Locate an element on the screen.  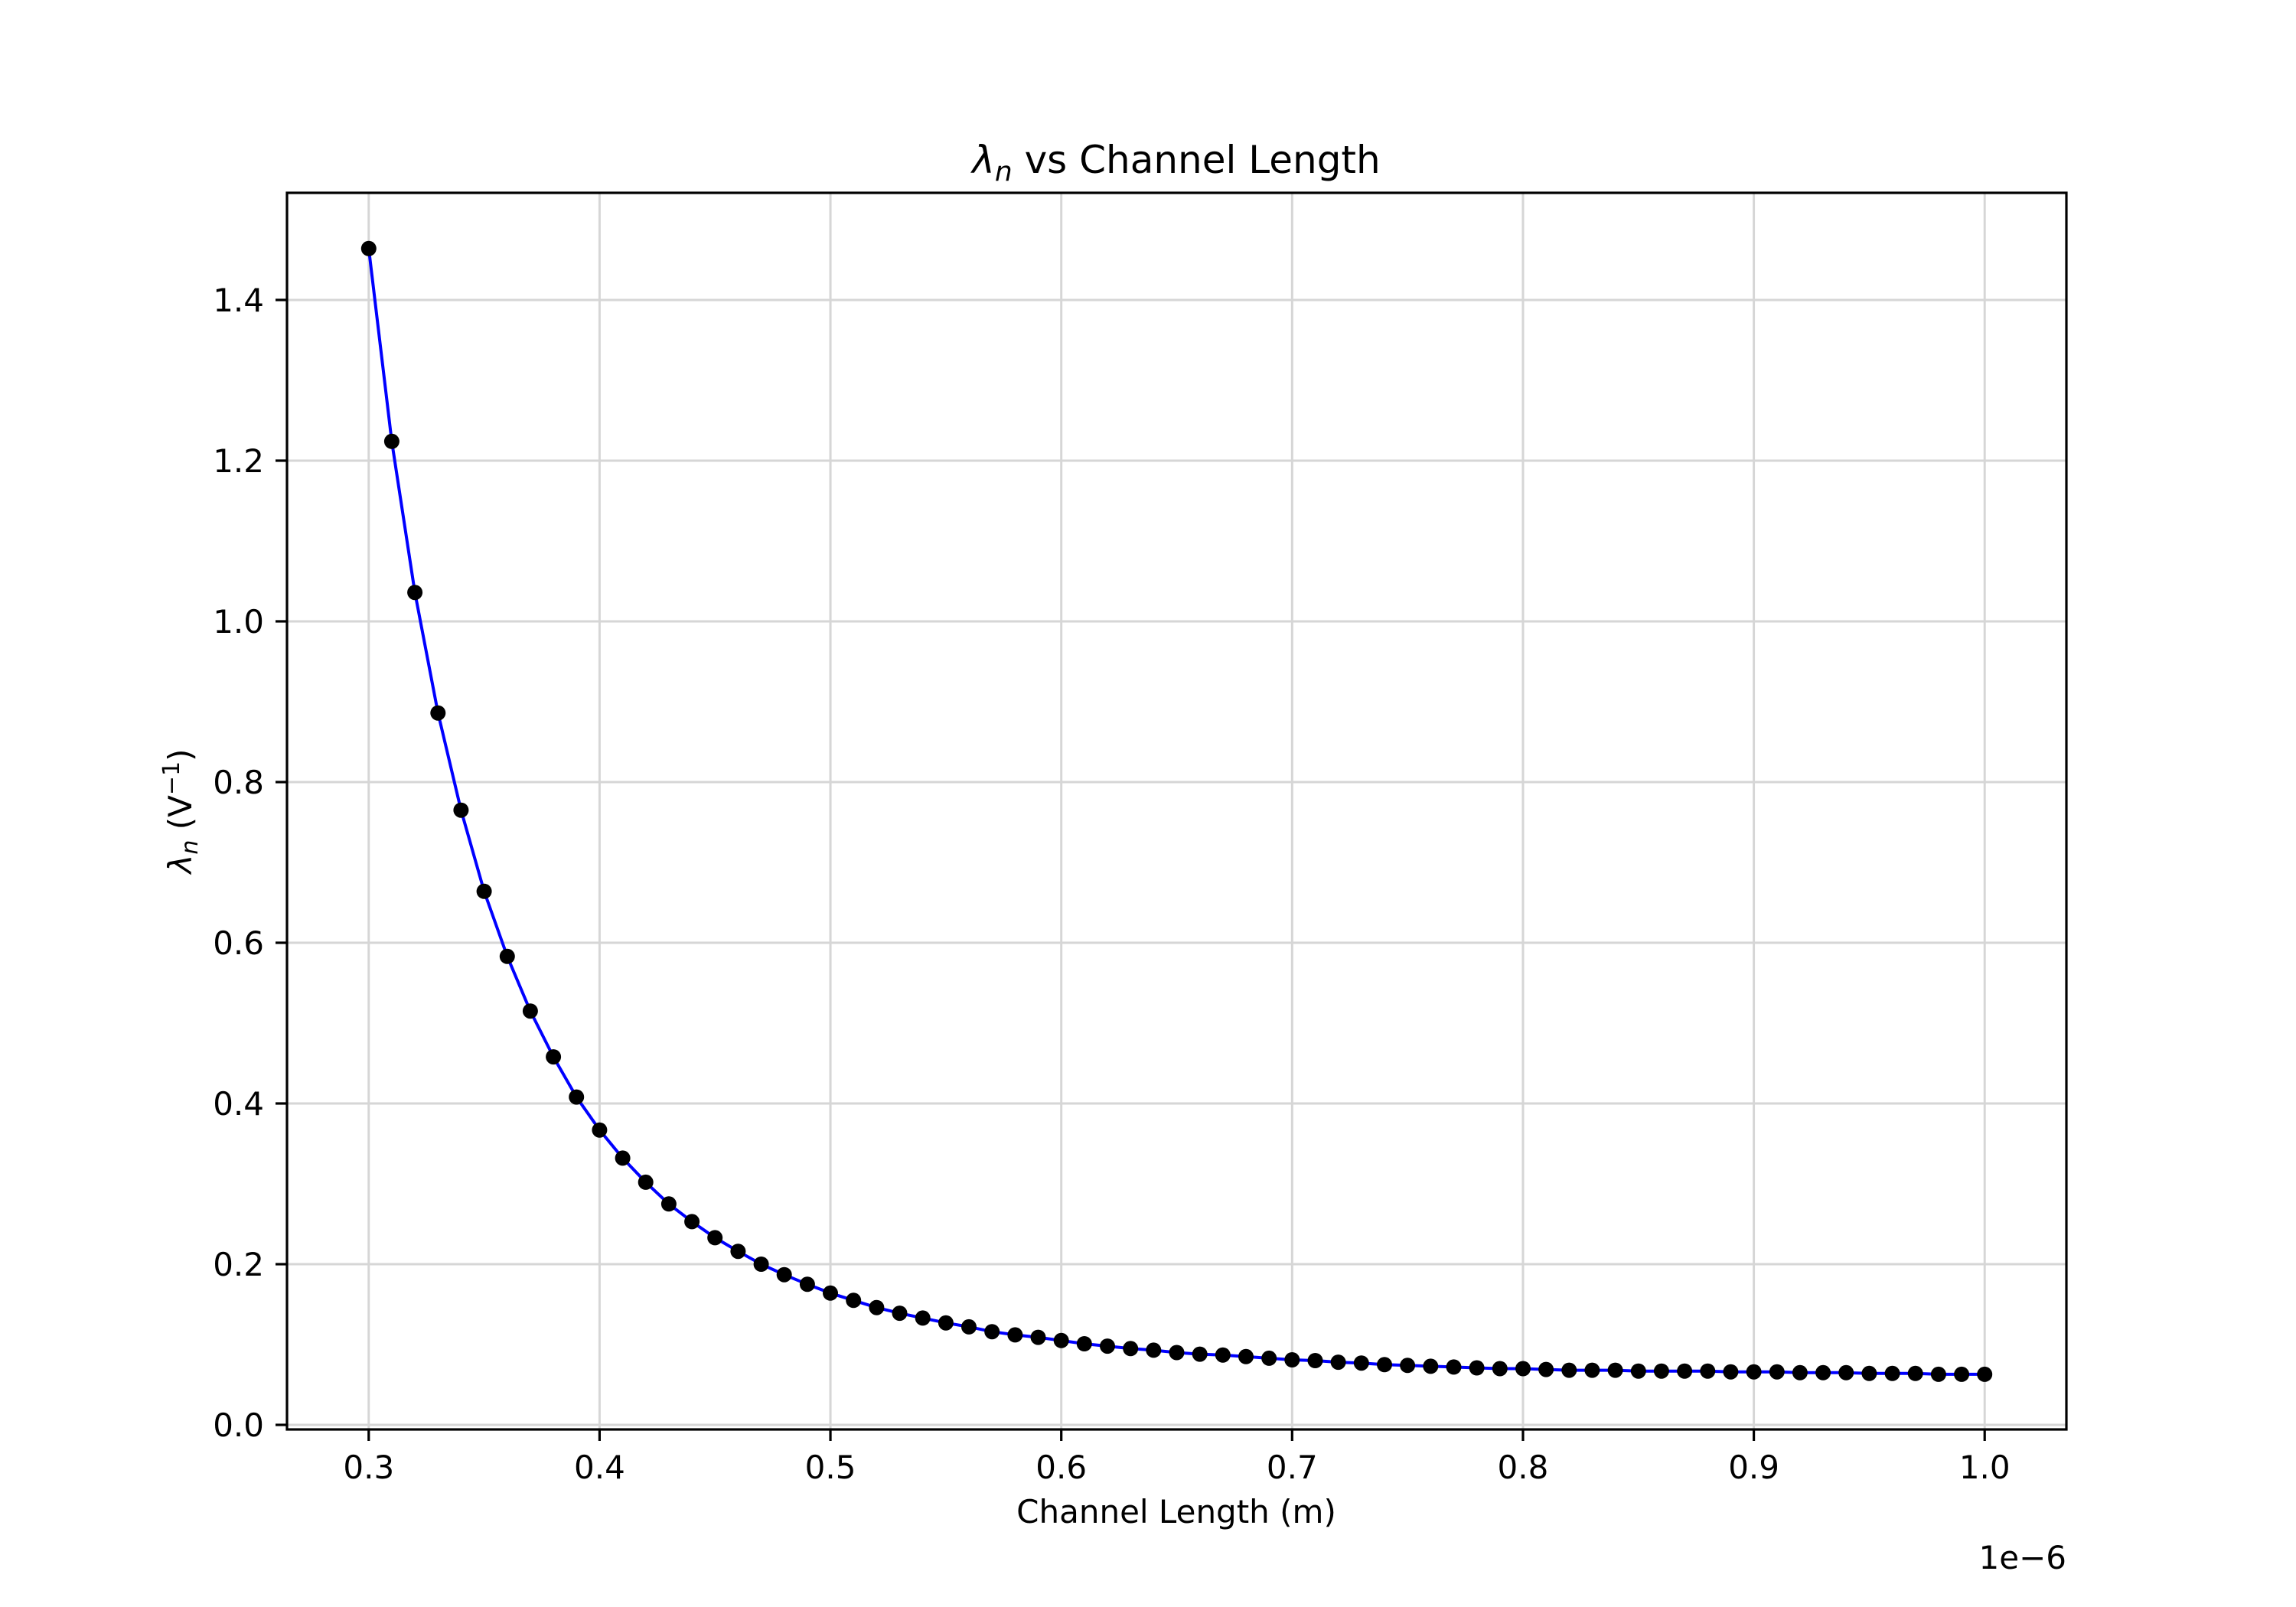
y-axis-label: λn (V−1) is located at coordinates (181, 812).